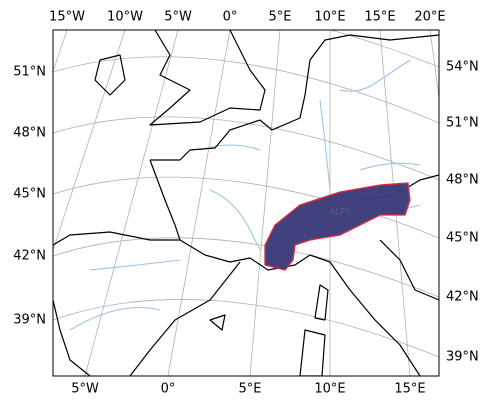  I want to click on left-label: 48°N, so click(29, 133).